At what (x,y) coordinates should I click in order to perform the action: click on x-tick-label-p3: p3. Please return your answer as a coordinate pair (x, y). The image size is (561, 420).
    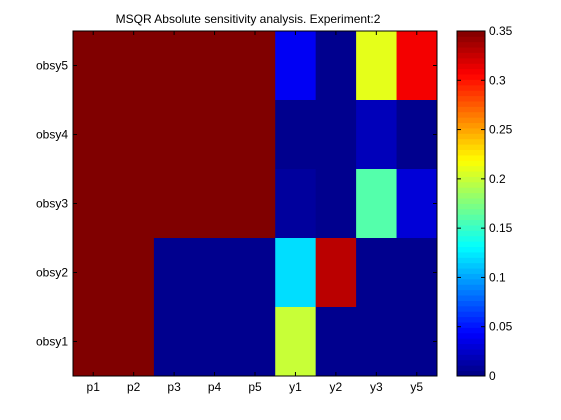
    Looking at the image, I should click on (174, 387).